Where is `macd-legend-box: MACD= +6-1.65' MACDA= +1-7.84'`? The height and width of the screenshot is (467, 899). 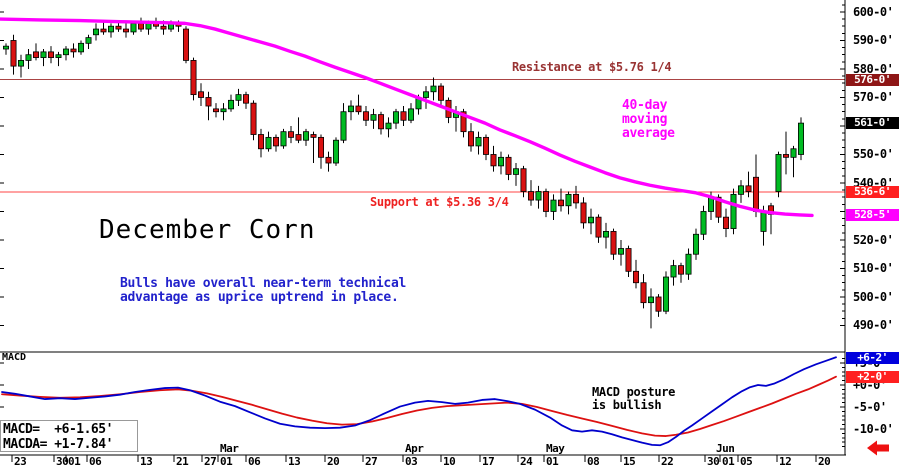 macd-legend-box: MACD= +6-1.65' MACDA= +1-7.84' is located at coordinates (69, 436).